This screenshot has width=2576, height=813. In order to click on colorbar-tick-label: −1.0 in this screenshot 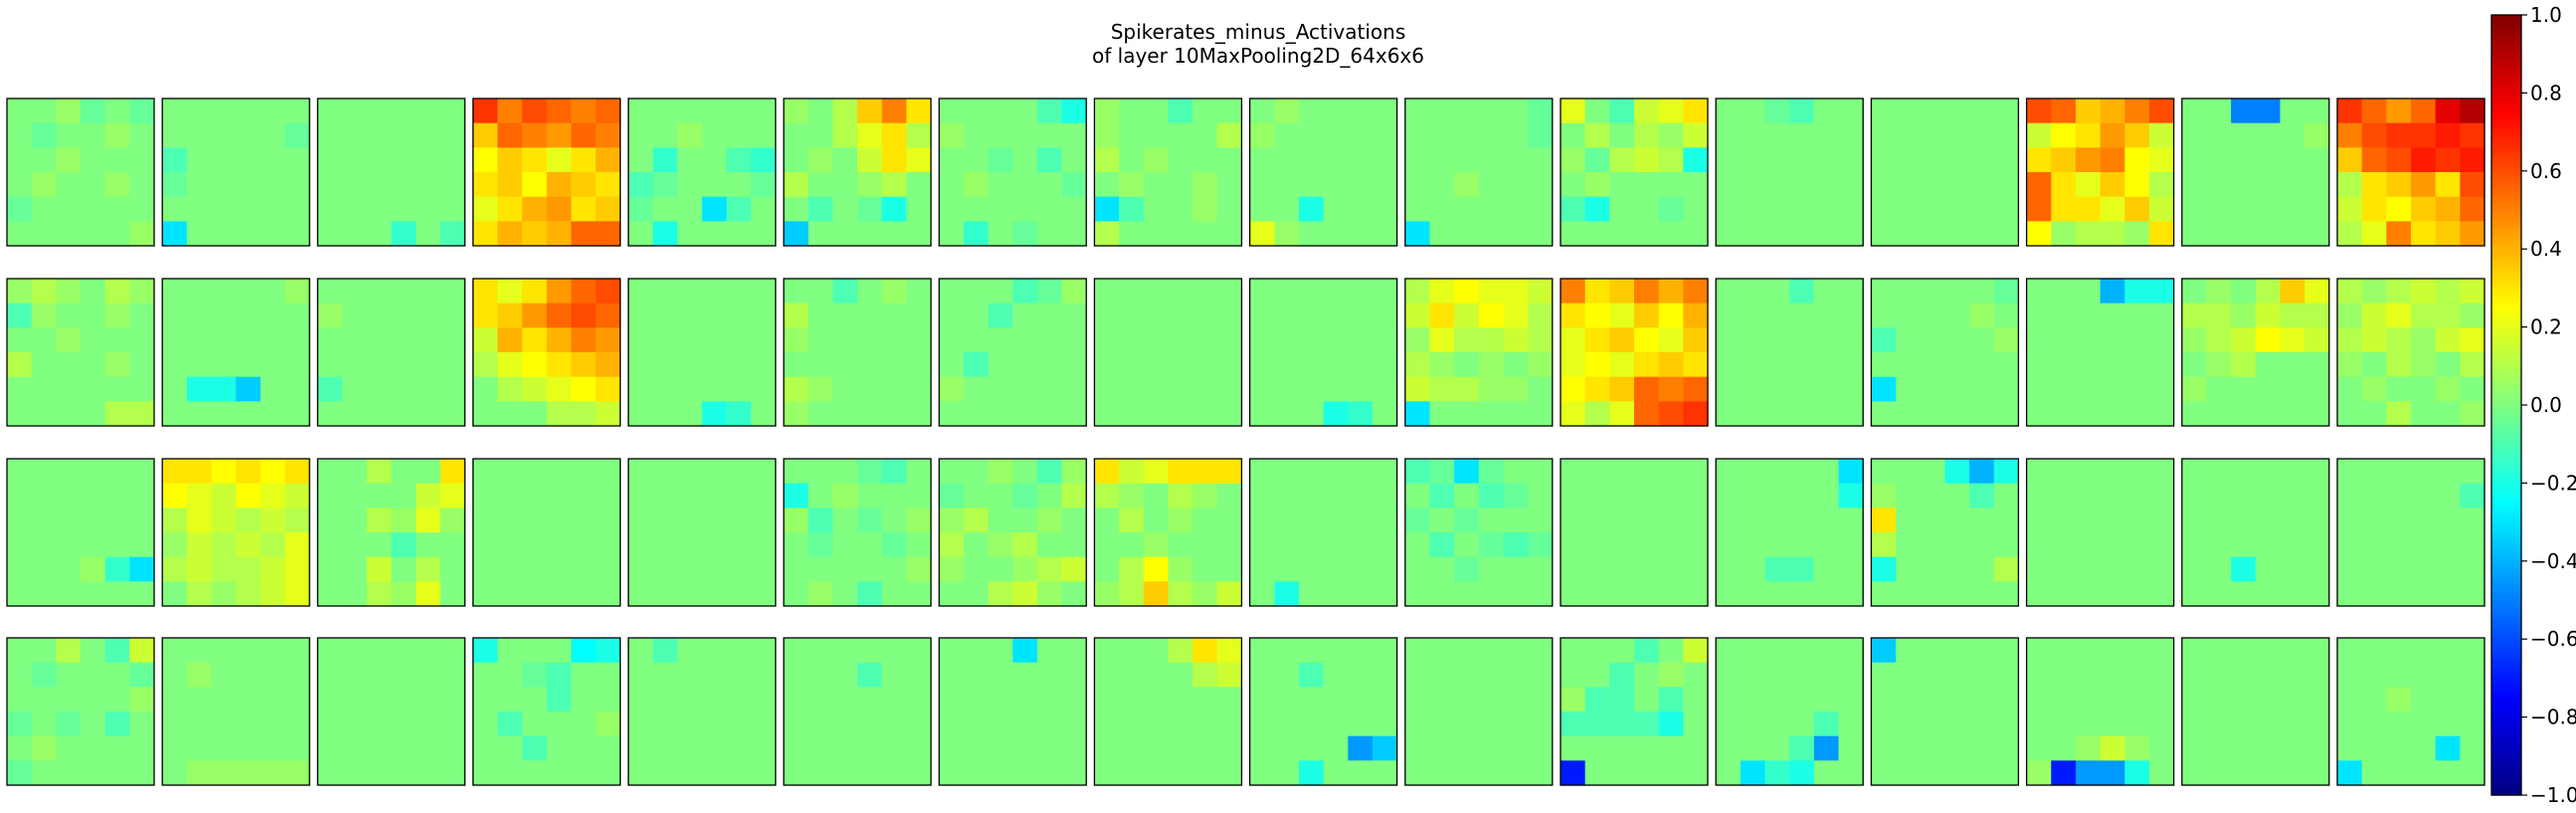, I will do `click(2553, 795)`.